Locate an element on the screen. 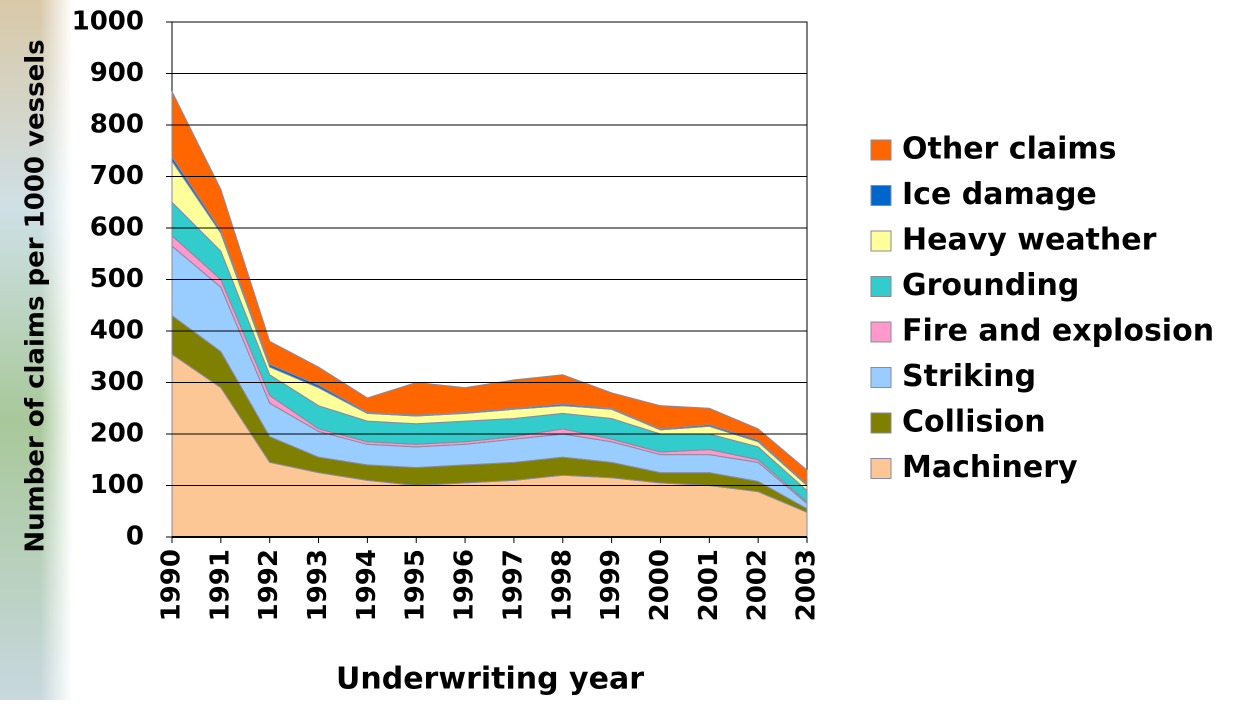  legend-label: Grounding is located at coordinates (990, 285).